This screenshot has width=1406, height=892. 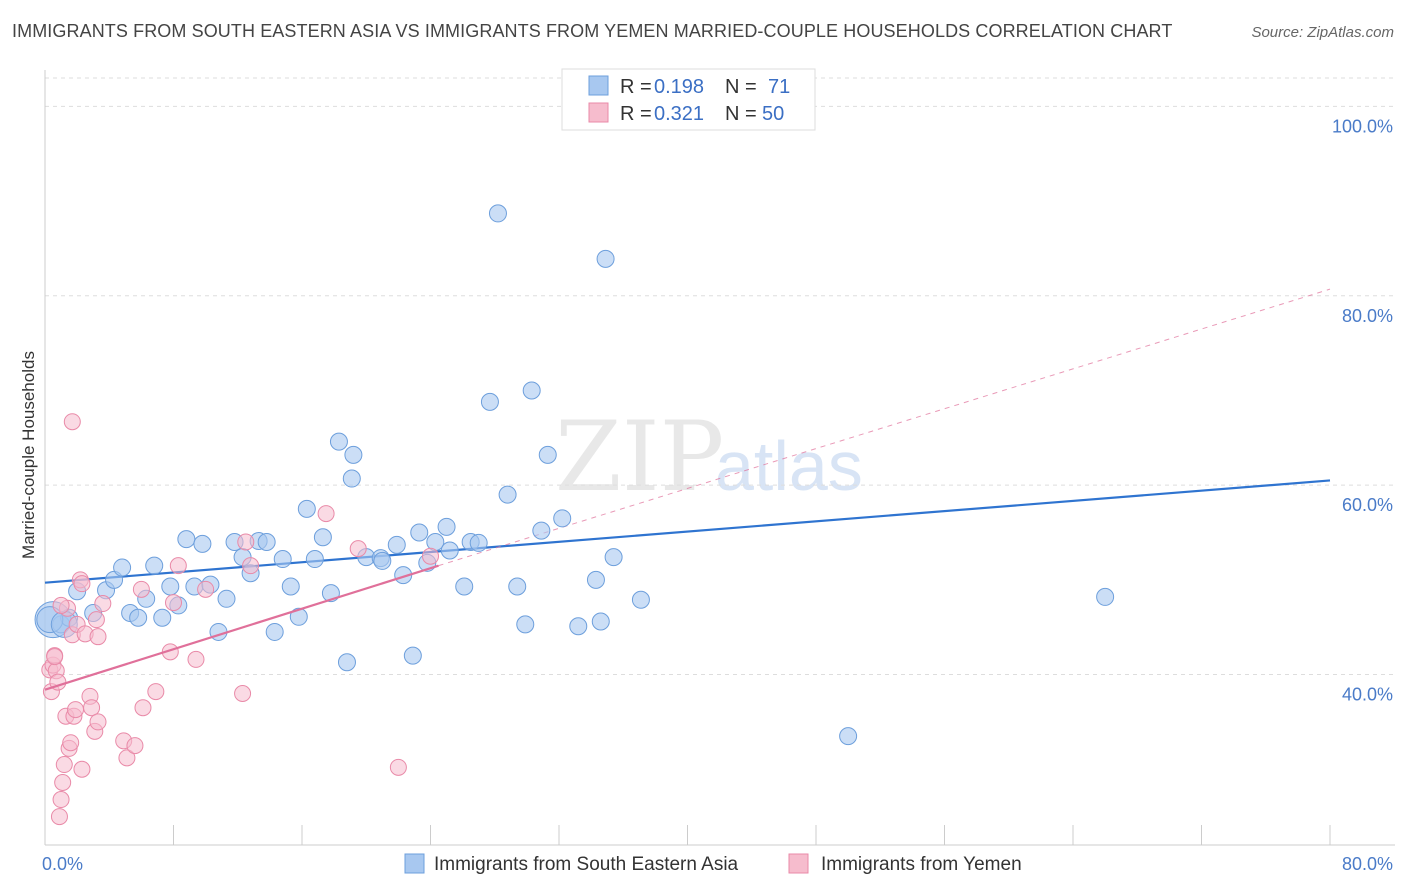 I want to click on series-legend-label-blue: Immigrants from South Eastern Asia, so click(x=586, y=864).